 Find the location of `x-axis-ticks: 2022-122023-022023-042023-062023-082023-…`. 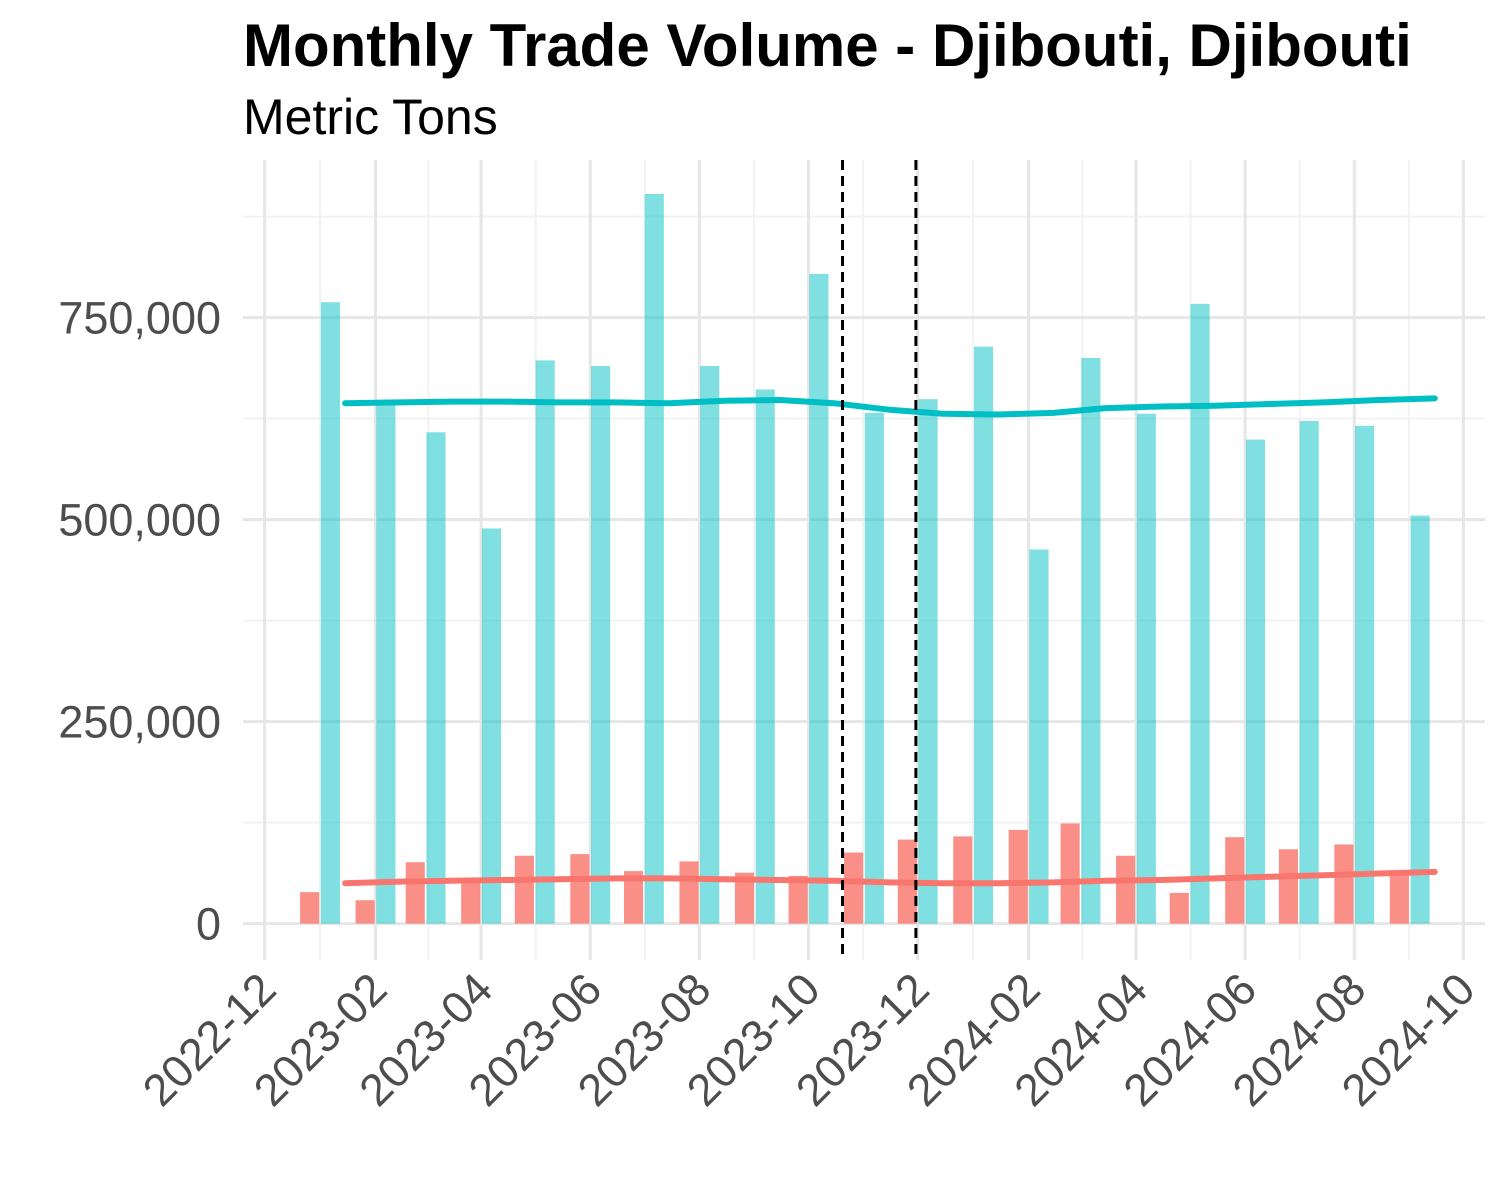

x-axis-ticks: 2022-122023-022023-042023-062023-082023-… is located at coordinates (809, 1039).